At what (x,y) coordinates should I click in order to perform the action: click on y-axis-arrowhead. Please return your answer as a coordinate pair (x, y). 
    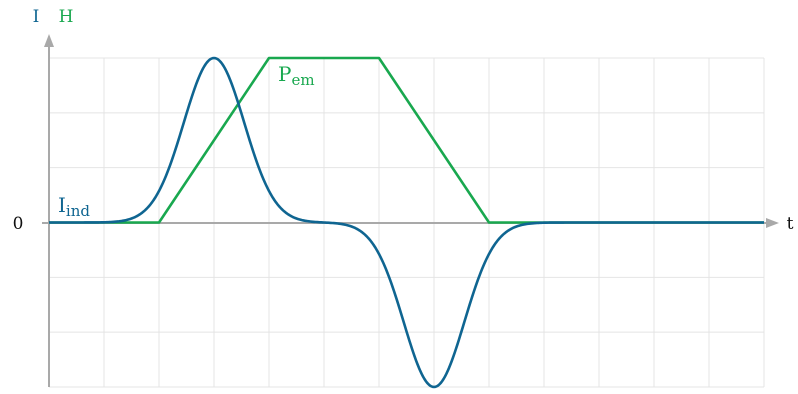
    Looking at the image, I should click on (49, 40).